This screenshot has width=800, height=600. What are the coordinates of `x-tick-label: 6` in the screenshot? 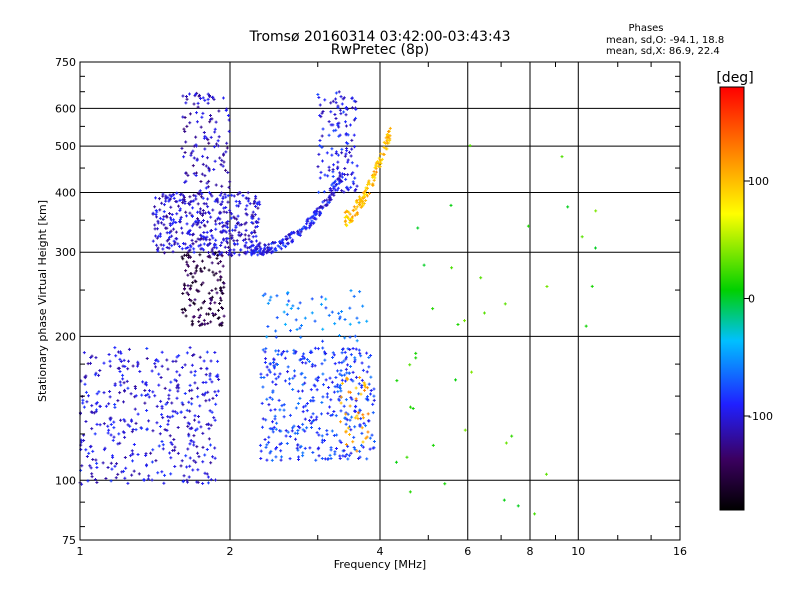 It's located at (467, 551).